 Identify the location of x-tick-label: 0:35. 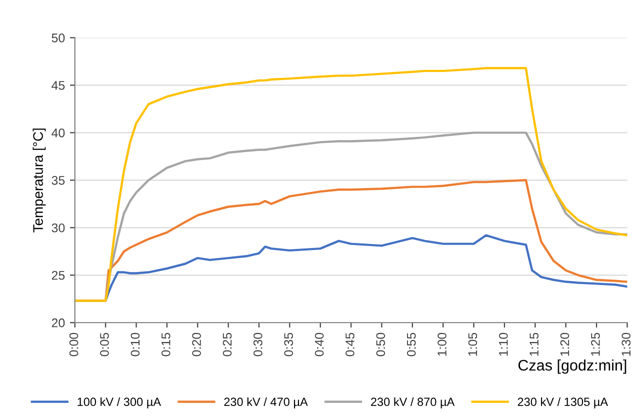
(289, 344).